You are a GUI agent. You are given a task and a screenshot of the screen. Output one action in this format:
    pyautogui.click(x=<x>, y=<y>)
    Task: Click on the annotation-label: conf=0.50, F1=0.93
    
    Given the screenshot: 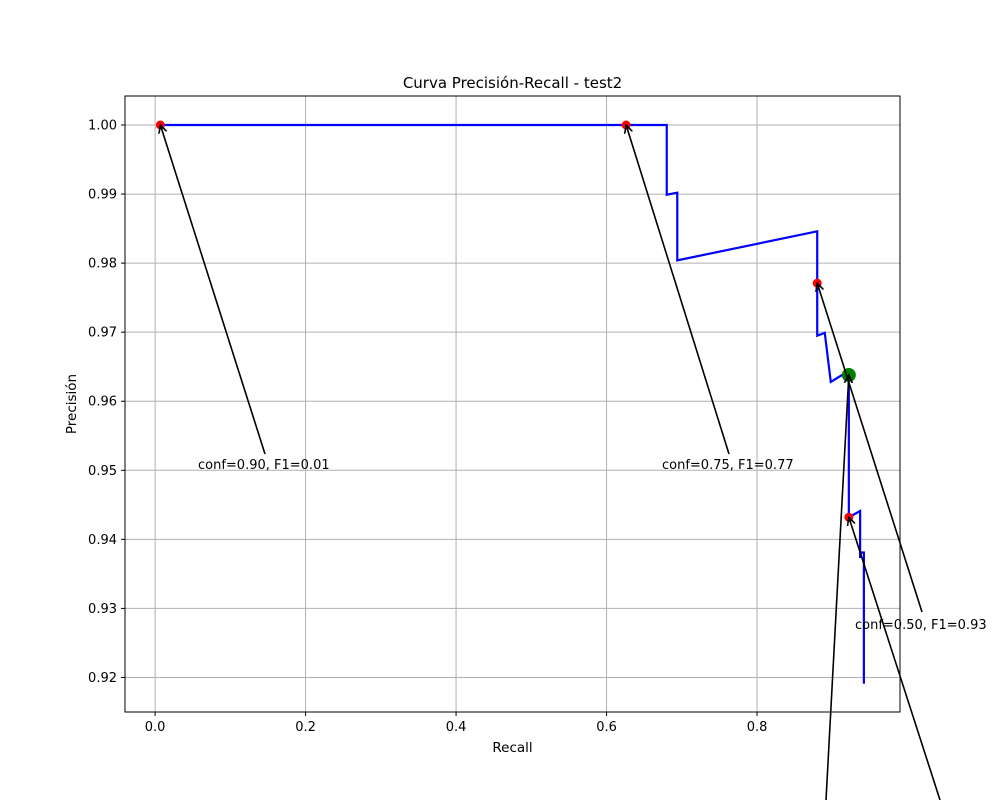 What is the action you would take?
    pyautogui.click(x=921, y=625)
    